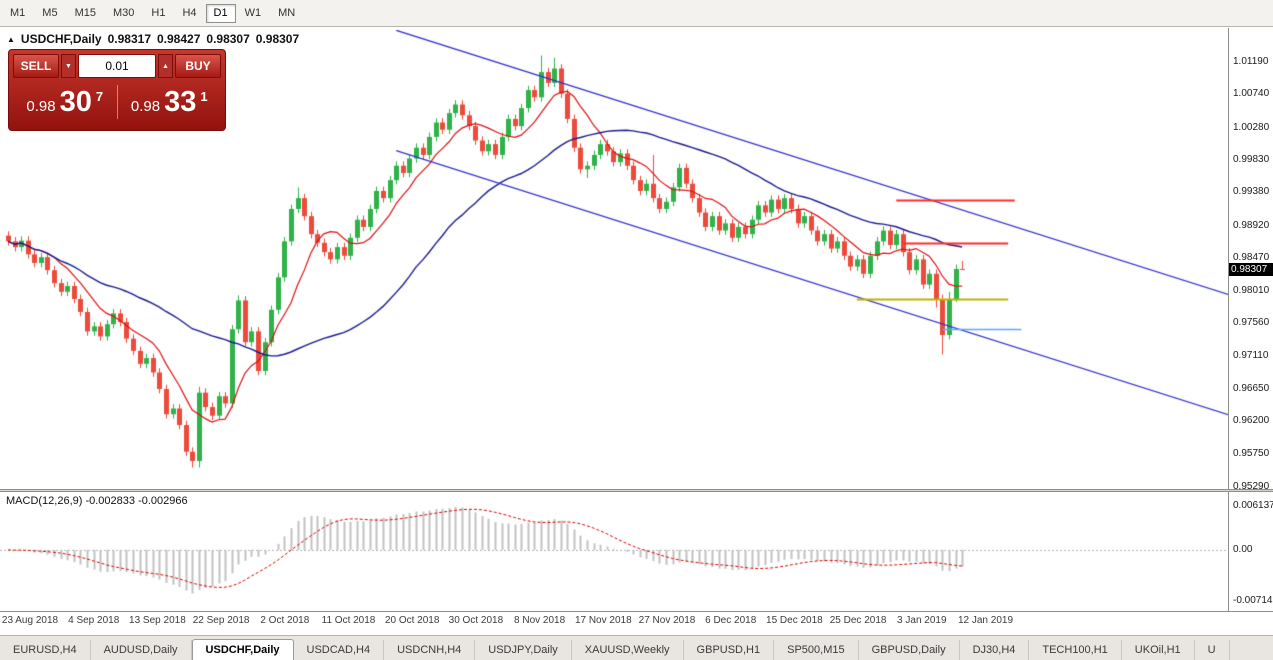  I want to click on volume-decrease-icon: ▼, so click(68, 66).